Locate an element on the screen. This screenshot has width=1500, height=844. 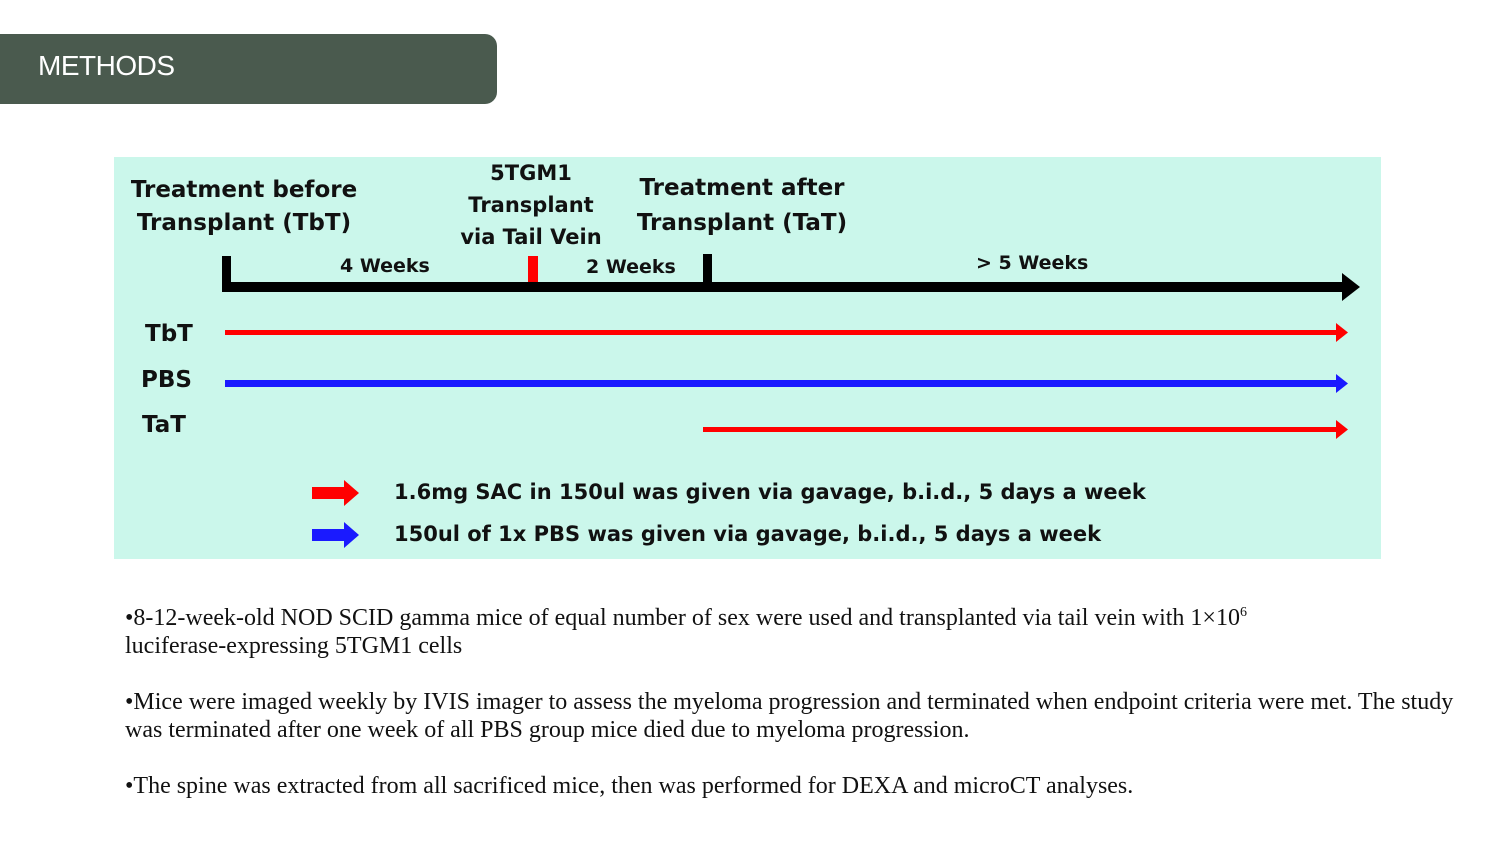
tat-treatment-line is located at coordinates (1021, 429).